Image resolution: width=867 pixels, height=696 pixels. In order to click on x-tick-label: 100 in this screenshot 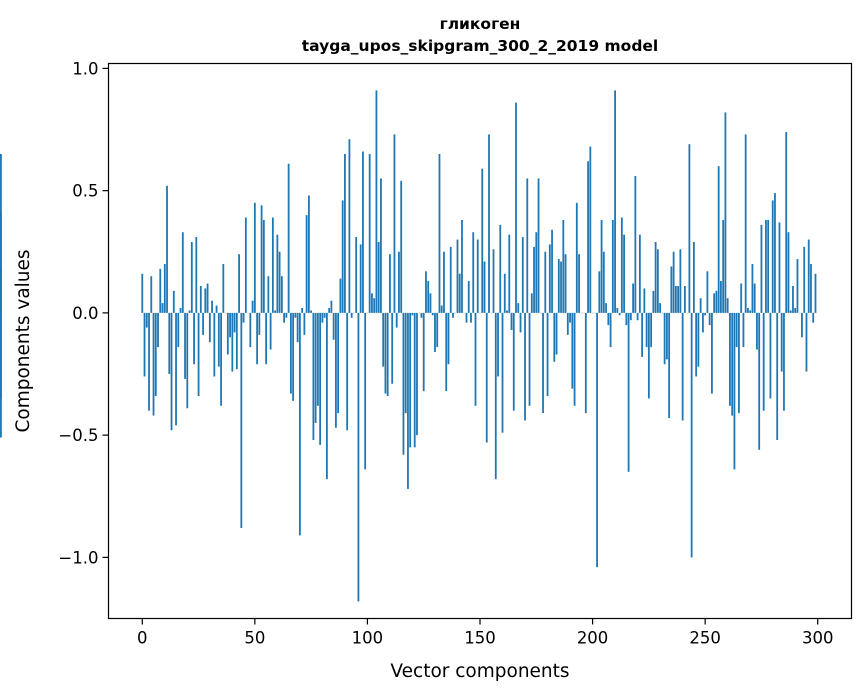, I will do `click(368, 638)`.